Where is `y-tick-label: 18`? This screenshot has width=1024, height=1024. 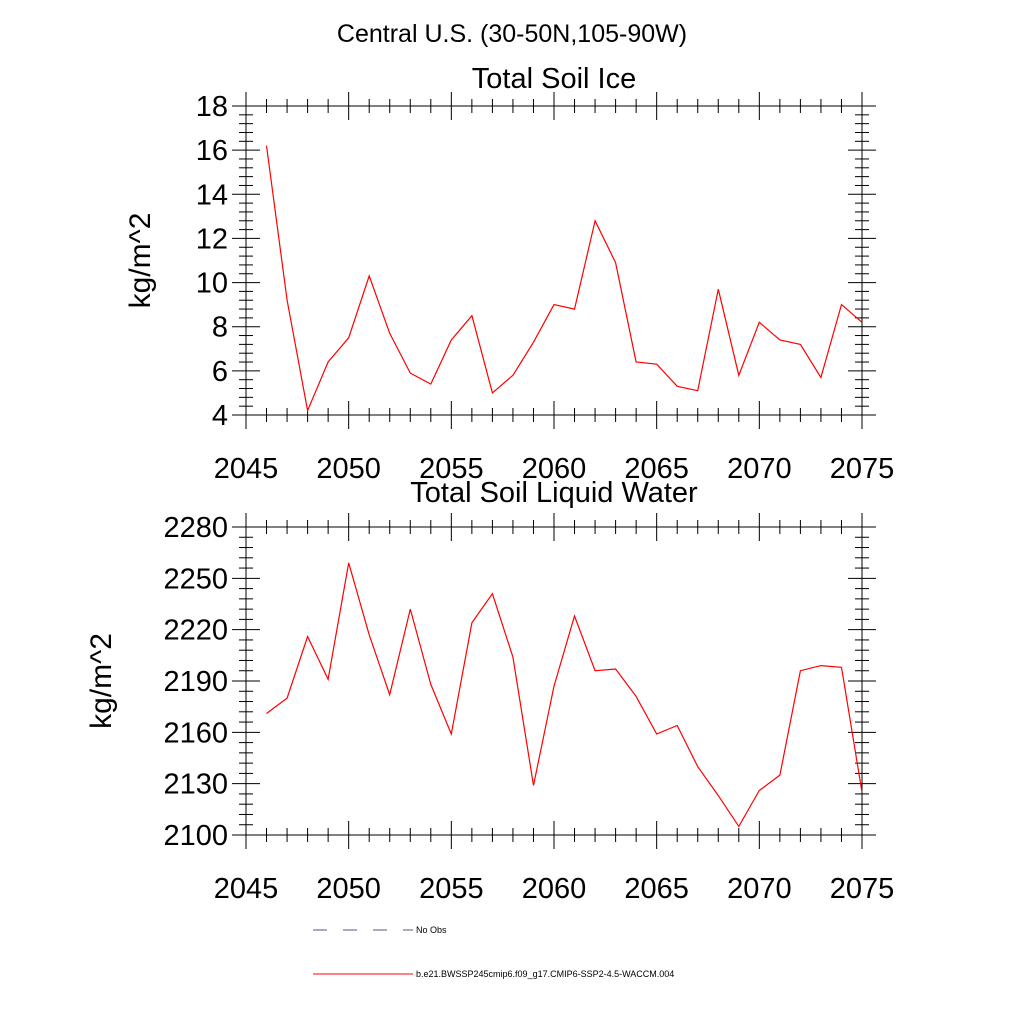
y-tick-label: 18 is located at coordinates (212, 107).